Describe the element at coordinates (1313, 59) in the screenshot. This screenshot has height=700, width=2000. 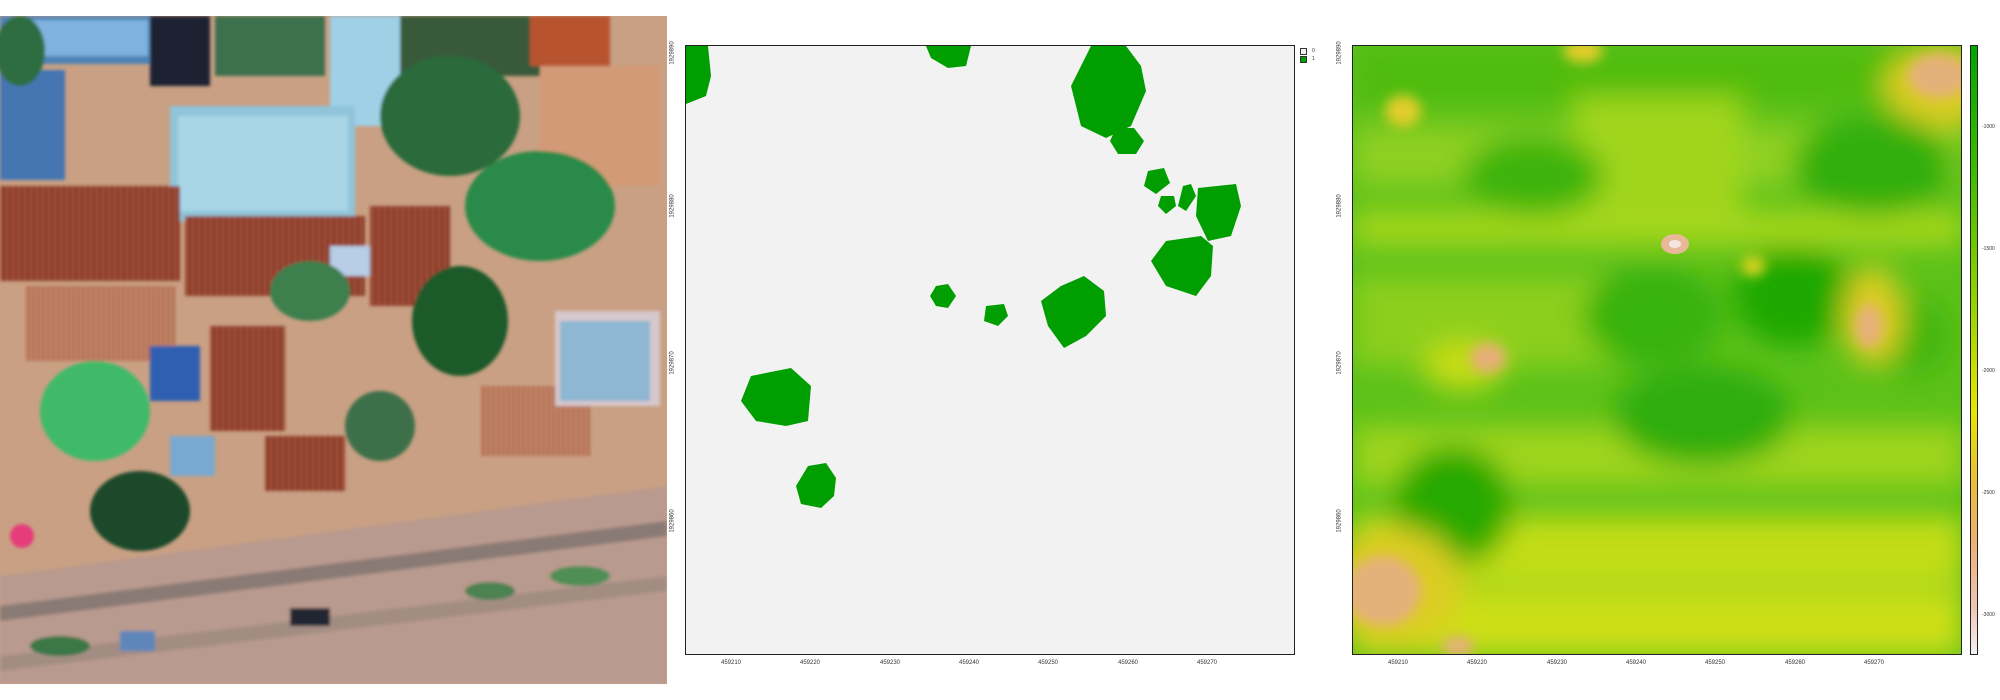
I see `legend-label: 1` at that location.